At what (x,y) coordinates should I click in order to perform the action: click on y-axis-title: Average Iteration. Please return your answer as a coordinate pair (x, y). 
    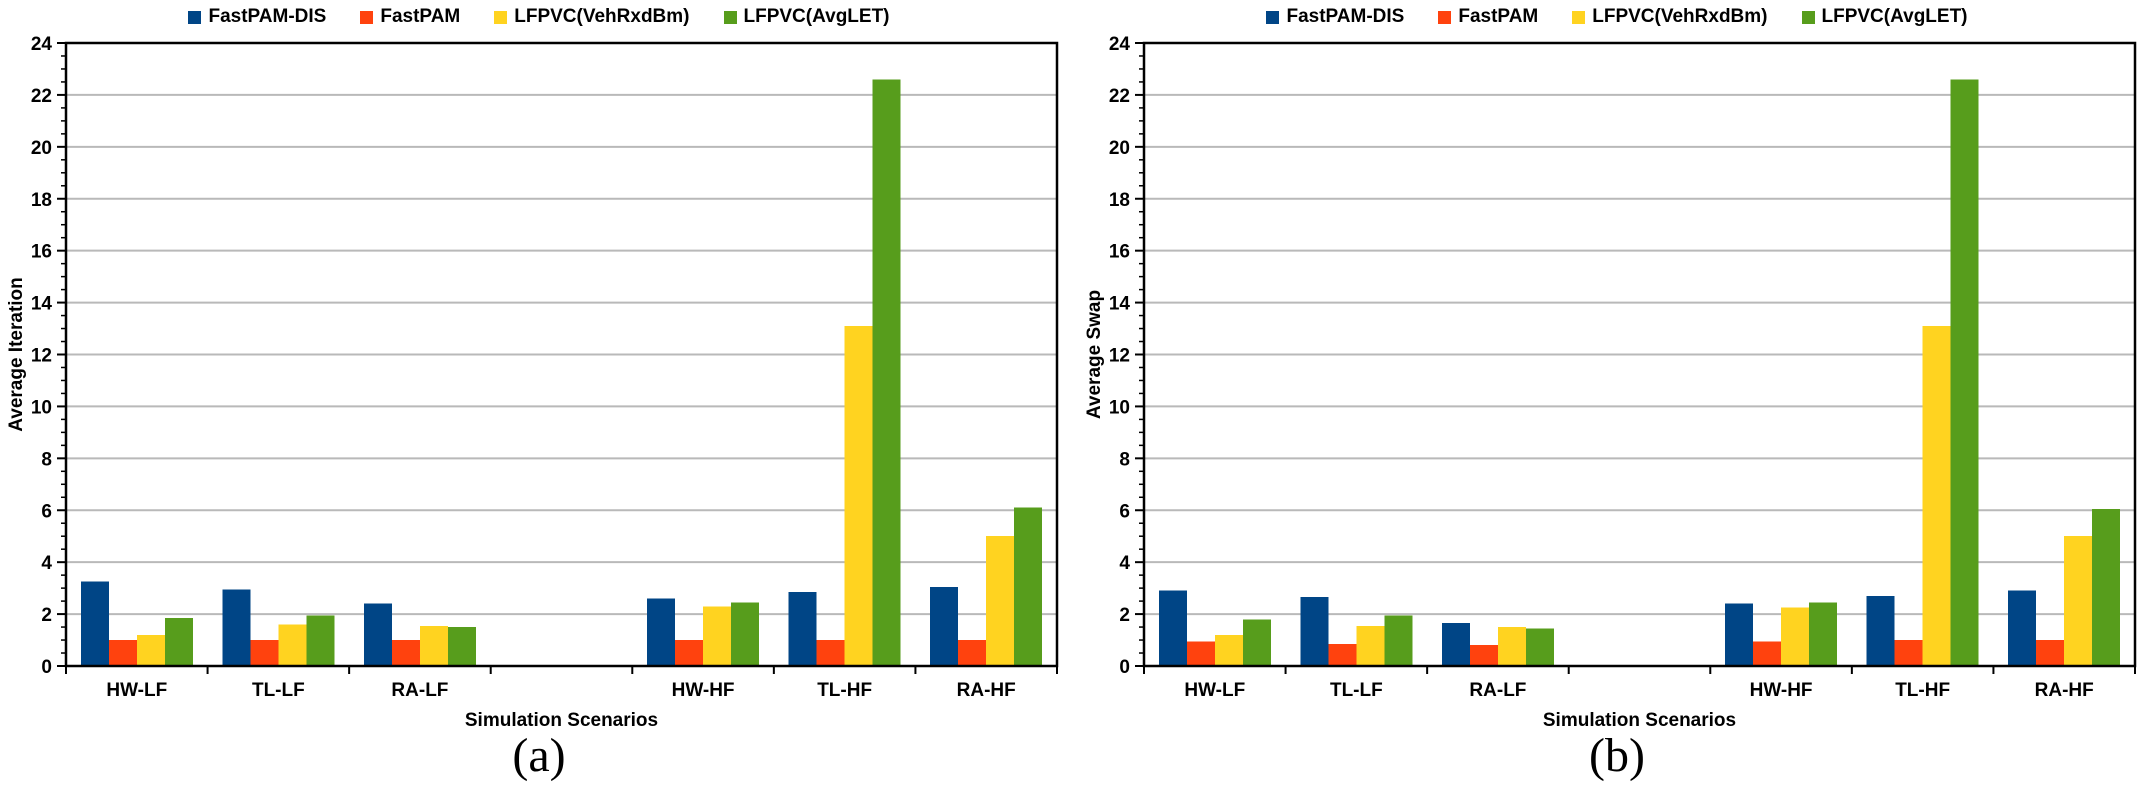
    Looking at the image, I should click on (16, 354).